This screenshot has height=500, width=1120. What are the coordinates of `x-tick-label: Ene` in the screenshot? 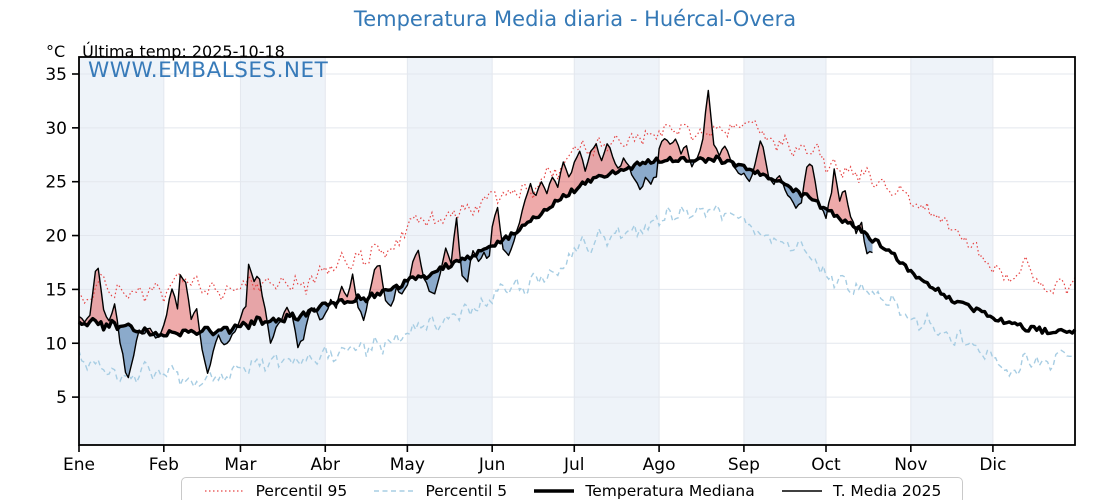 It's located at (79, 465).